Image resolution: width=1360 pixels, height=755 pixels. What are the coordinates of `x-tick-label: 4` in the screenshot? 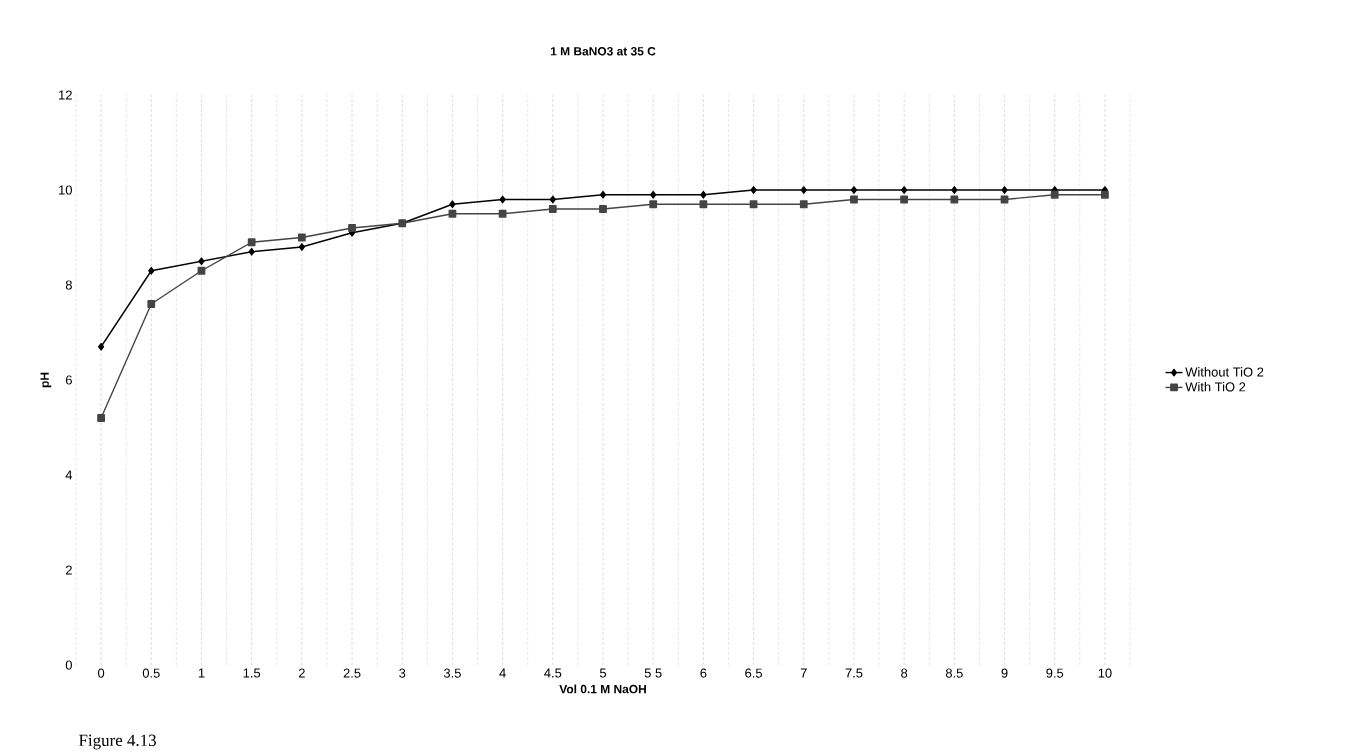 It's located at (502, 673).